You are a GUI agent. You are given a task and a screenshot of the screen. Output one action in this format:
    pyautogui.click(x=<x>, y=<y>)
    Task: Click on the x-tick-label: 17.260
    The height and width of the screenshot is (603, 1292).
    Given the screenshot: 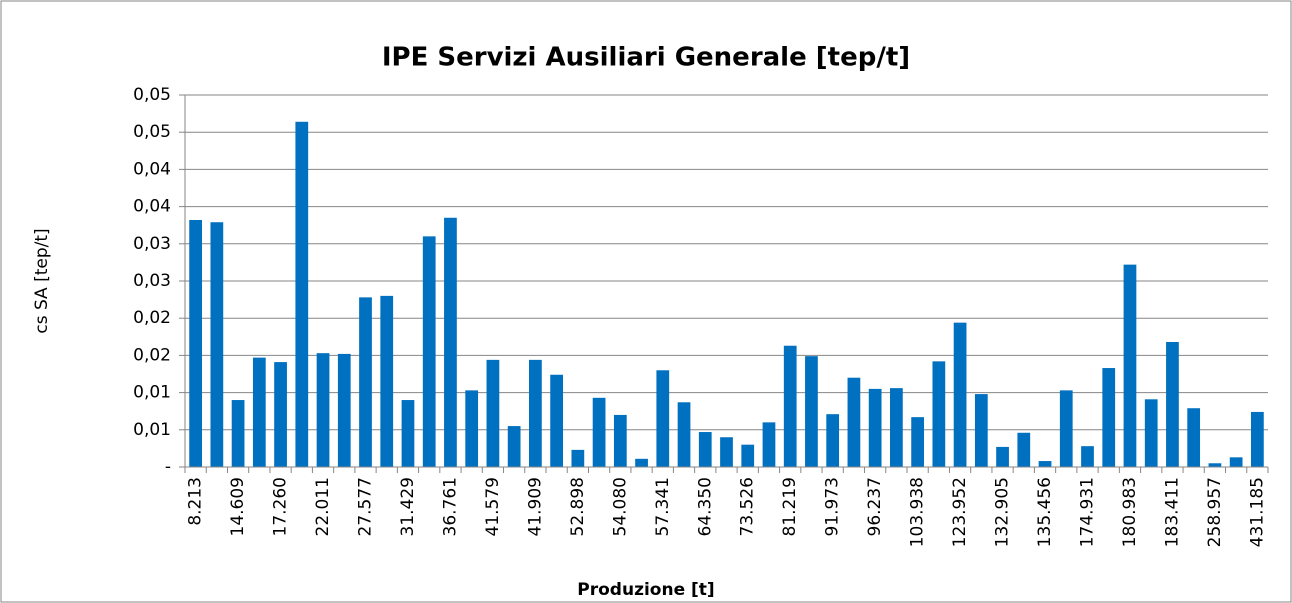 What is the action you would take?
    pyautogui.click(x=281, y=506)
    